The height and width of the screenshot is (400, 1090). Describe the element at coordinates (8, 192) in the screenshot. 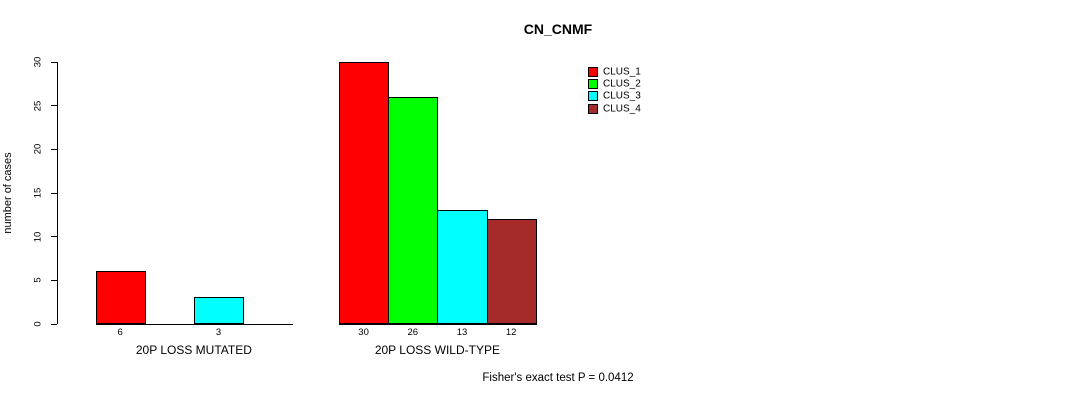

I see `y-axis-label: number of cases` at that location.